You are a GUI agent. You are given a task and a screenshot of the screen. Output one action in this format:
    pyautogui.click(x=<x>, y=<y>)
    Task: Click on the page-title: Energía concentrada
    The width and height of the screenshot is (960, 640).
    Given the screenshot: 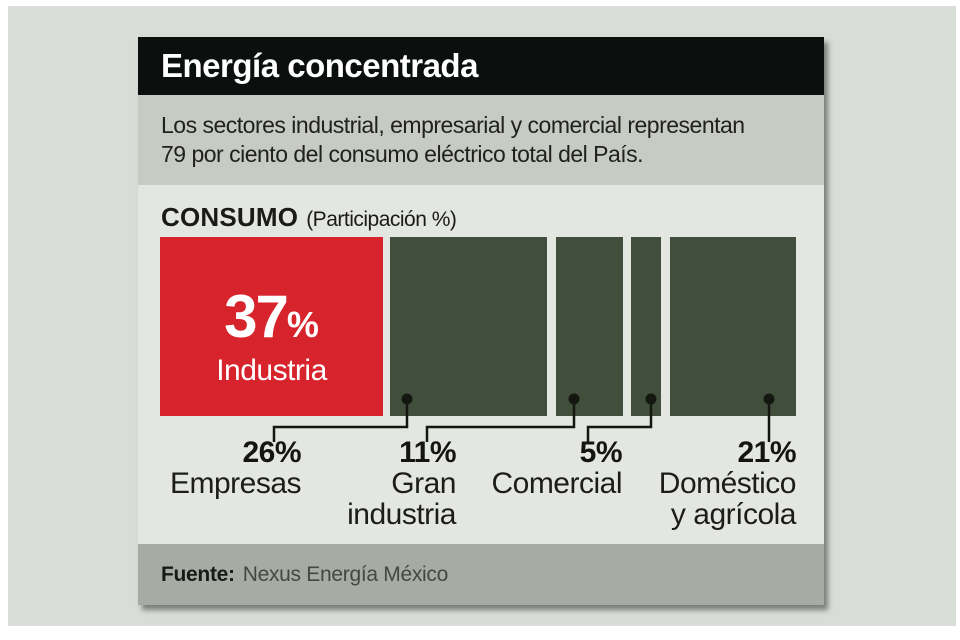 What is the action you would take?
    pyautogui.click(x=319, y=65)
    